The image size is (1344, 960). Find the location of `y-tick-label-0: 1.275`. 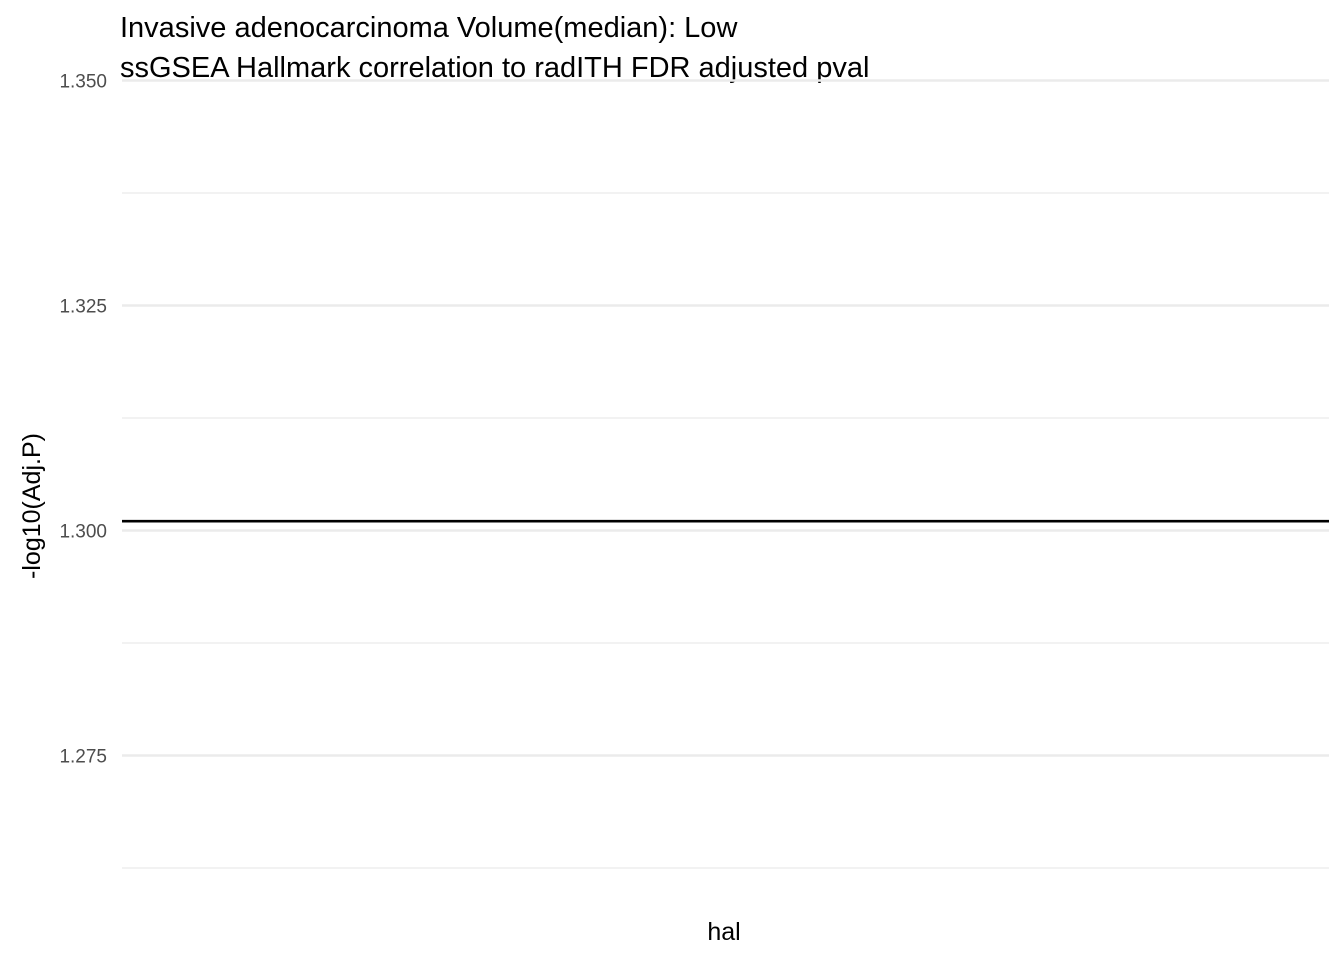

y-tick-label-0: 1.275 is located at coordinates (83, 757).